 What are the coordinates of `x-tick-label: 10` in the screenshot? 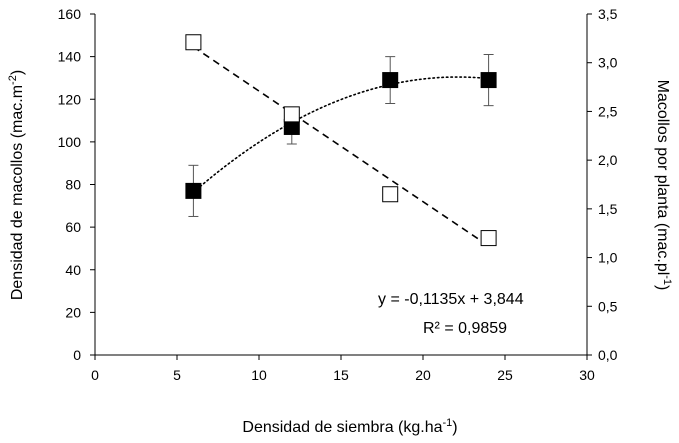 It's located at (259, 375).